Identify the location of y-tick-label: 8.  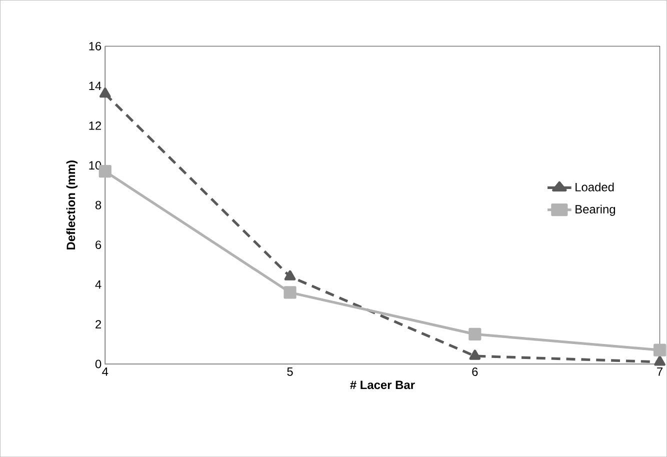
(98, 205).